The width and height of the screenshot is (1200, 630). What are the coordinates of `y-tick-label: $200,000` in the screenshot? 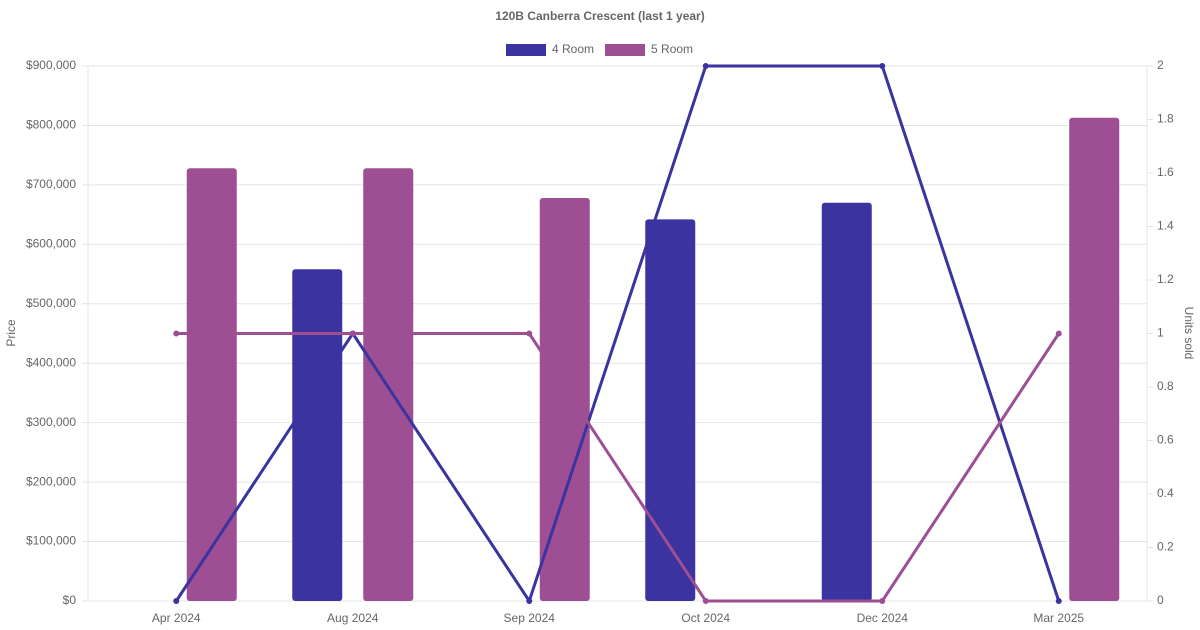 It's located at (51, 481).